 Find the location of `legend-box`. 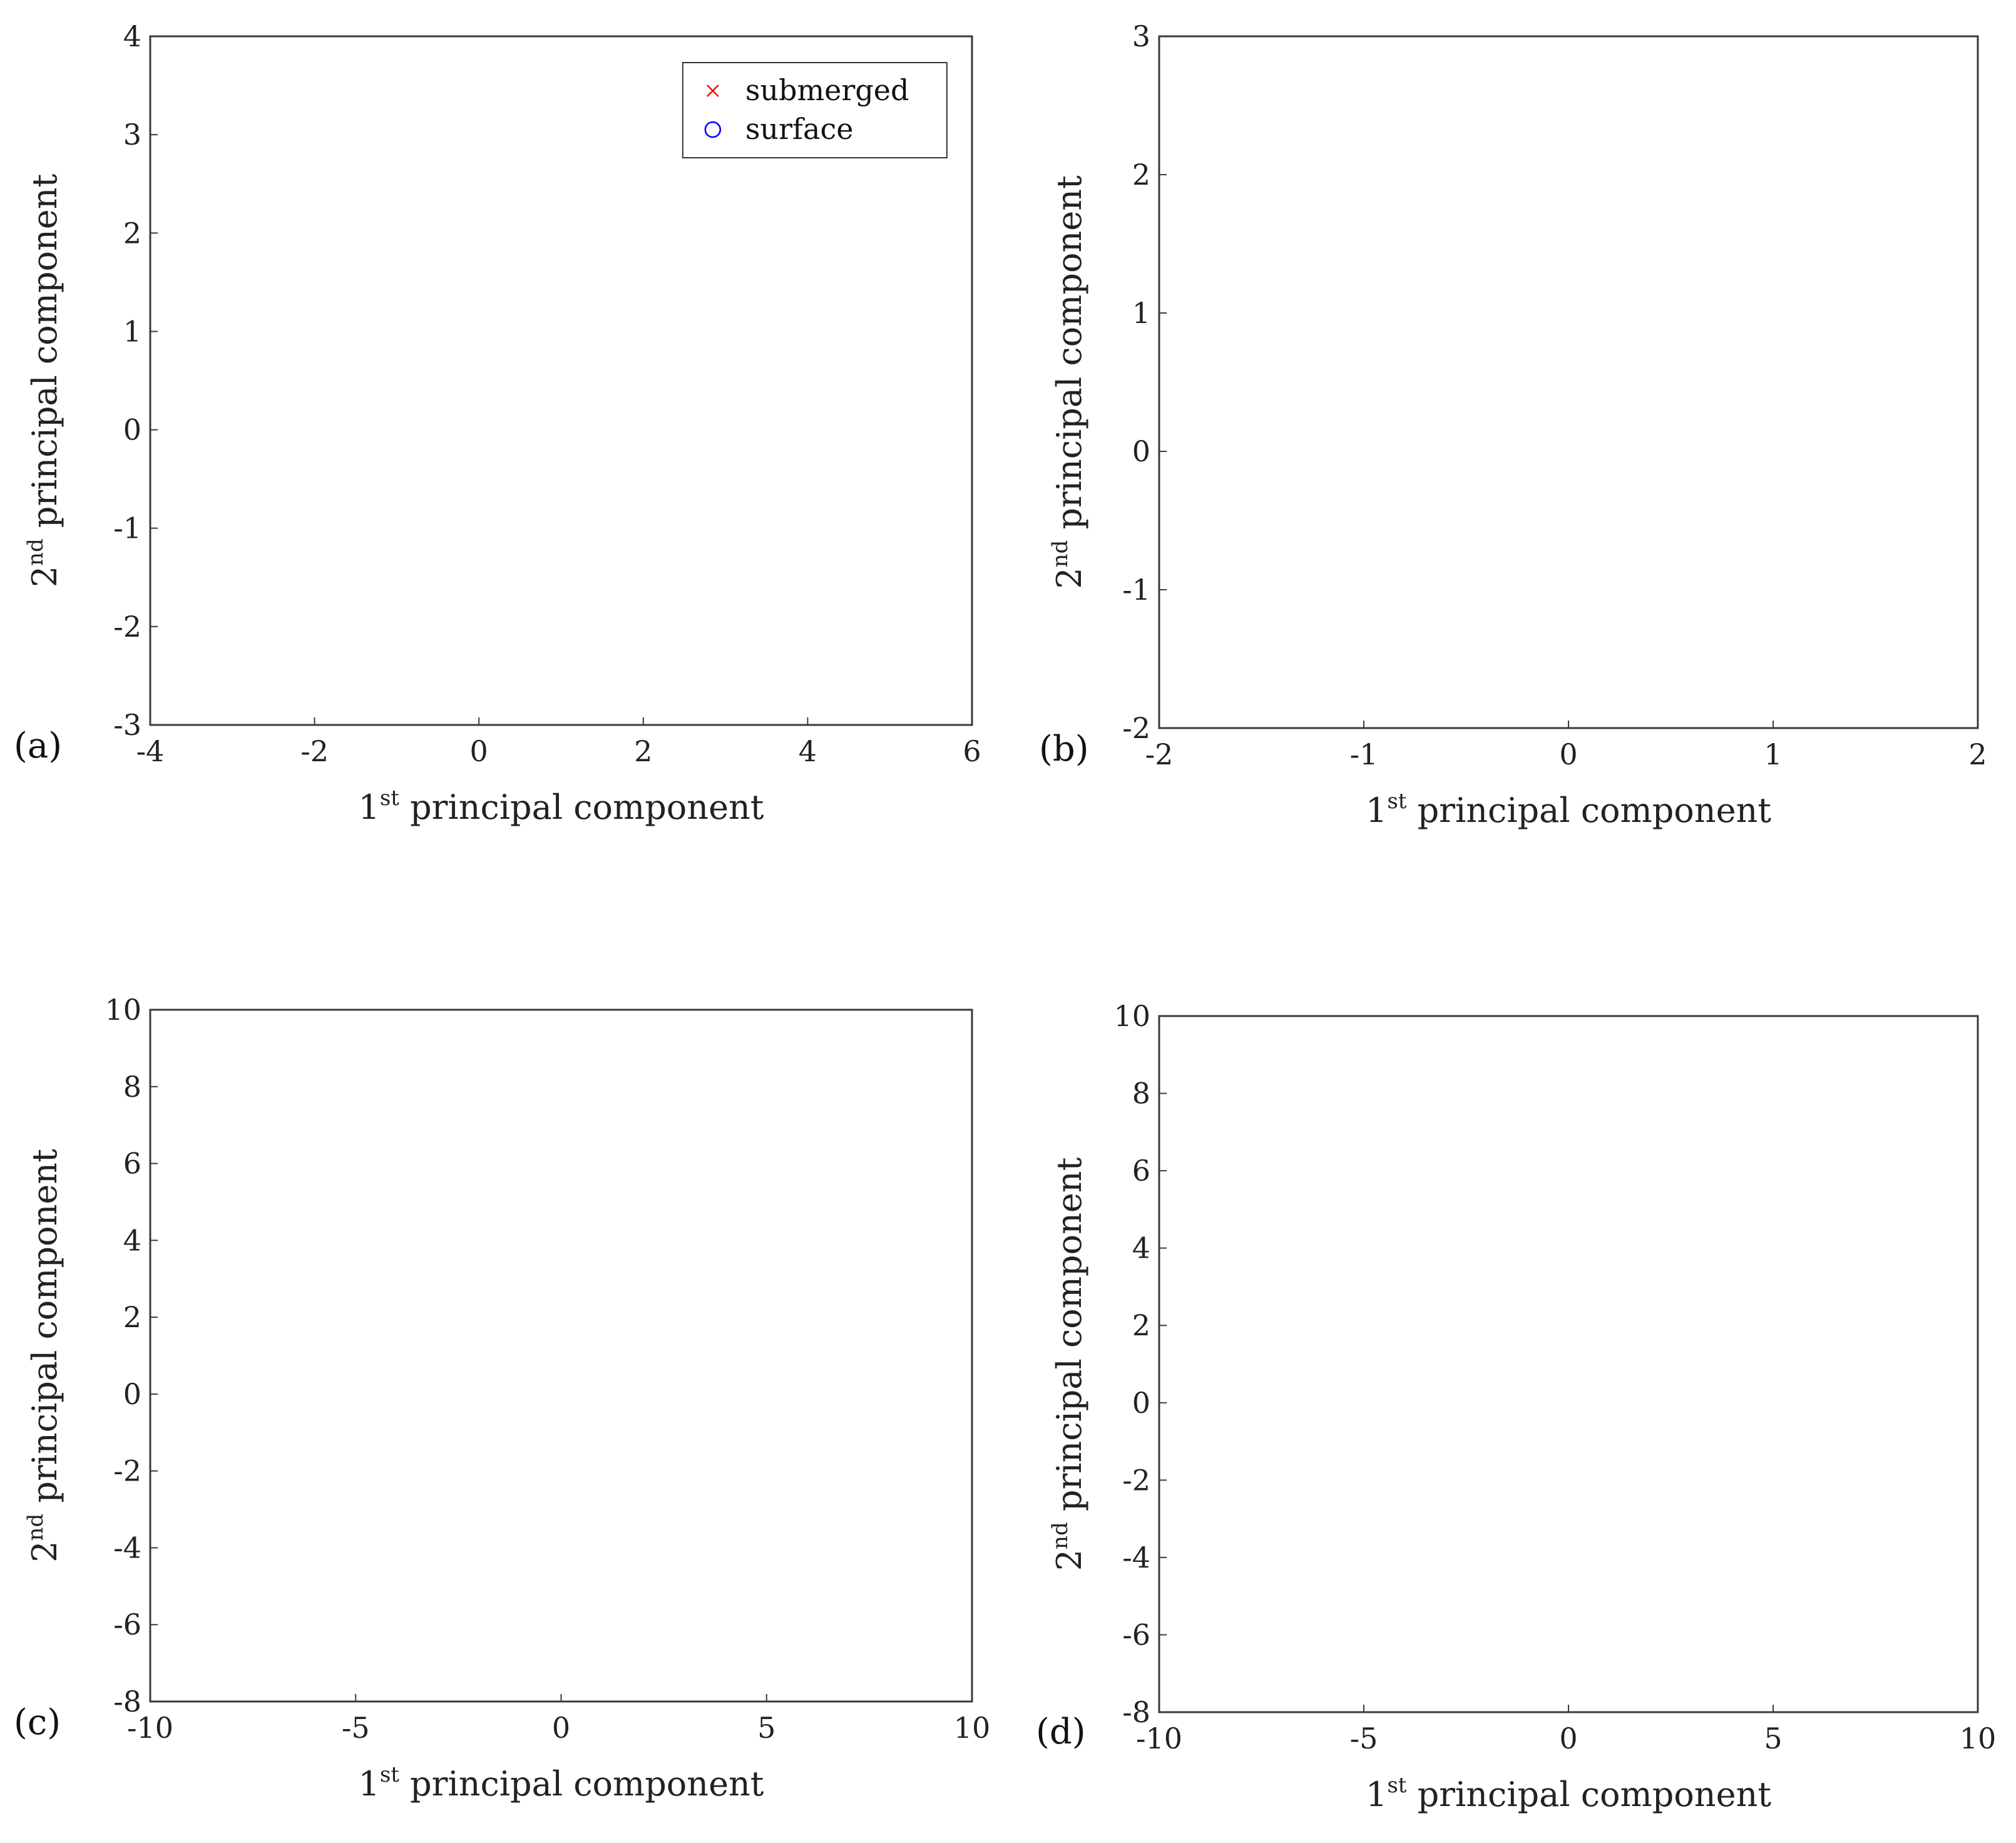

legend-box is located at coordinates (815, 110).